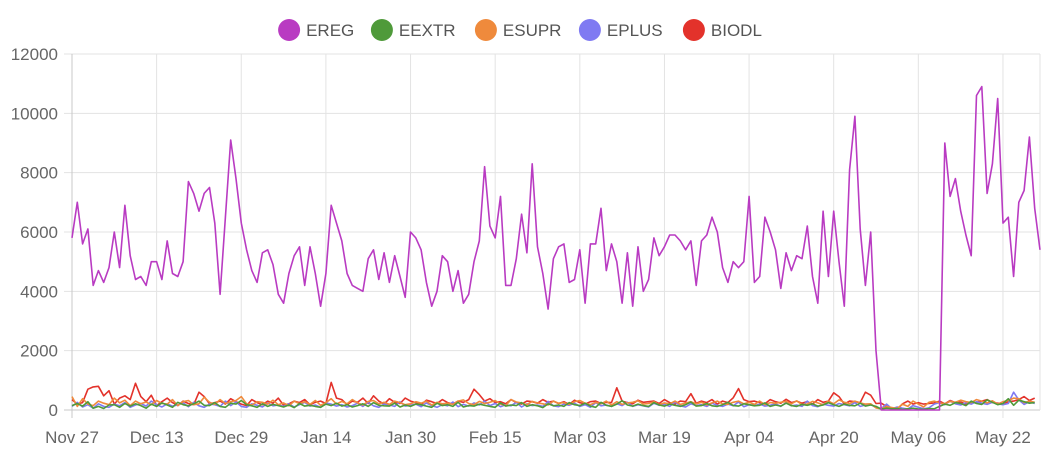 The width and height of the screenshot is (1063, 467). I want to click on x-tick-label: Feb 15, so click(495, 437).